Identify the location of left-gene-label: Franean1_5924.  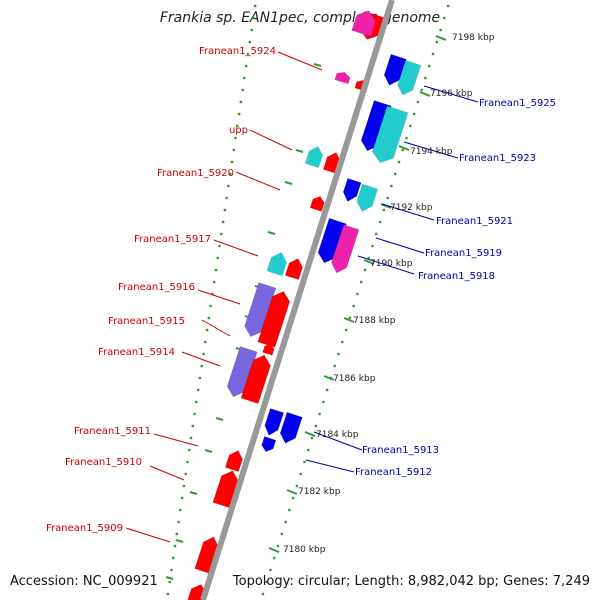
(237, 51).